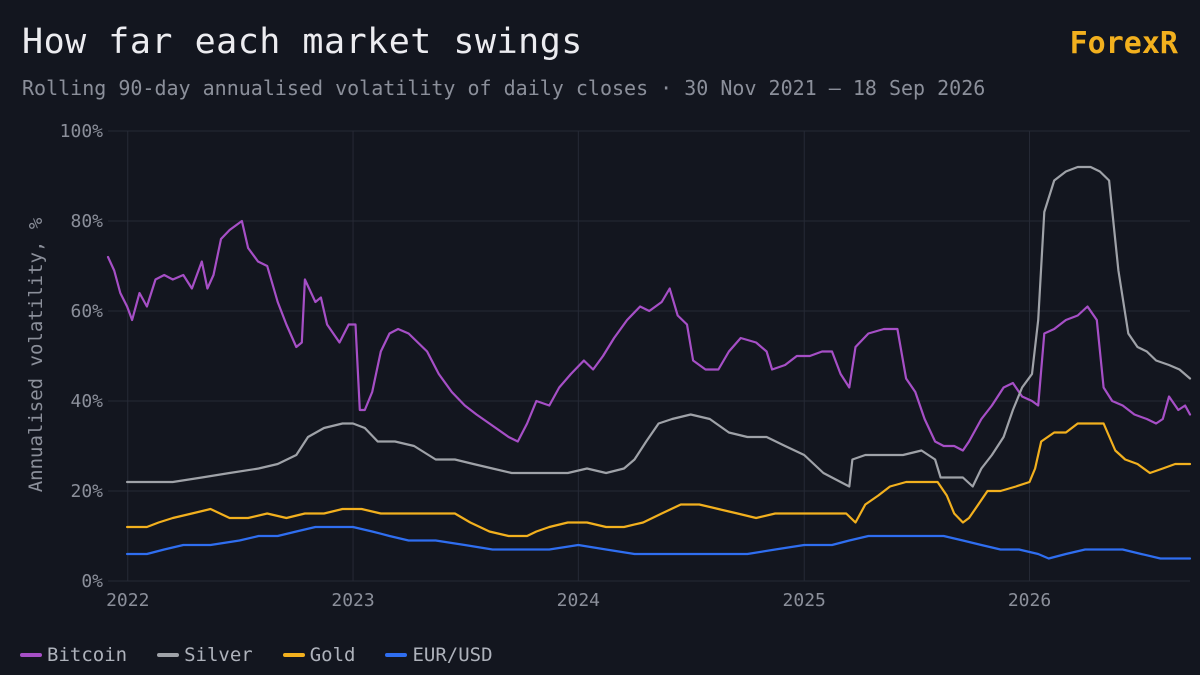 This screenshot has width=1200, height=675. I want to click on legend-swatch-bitcoin, so click(31, 655).